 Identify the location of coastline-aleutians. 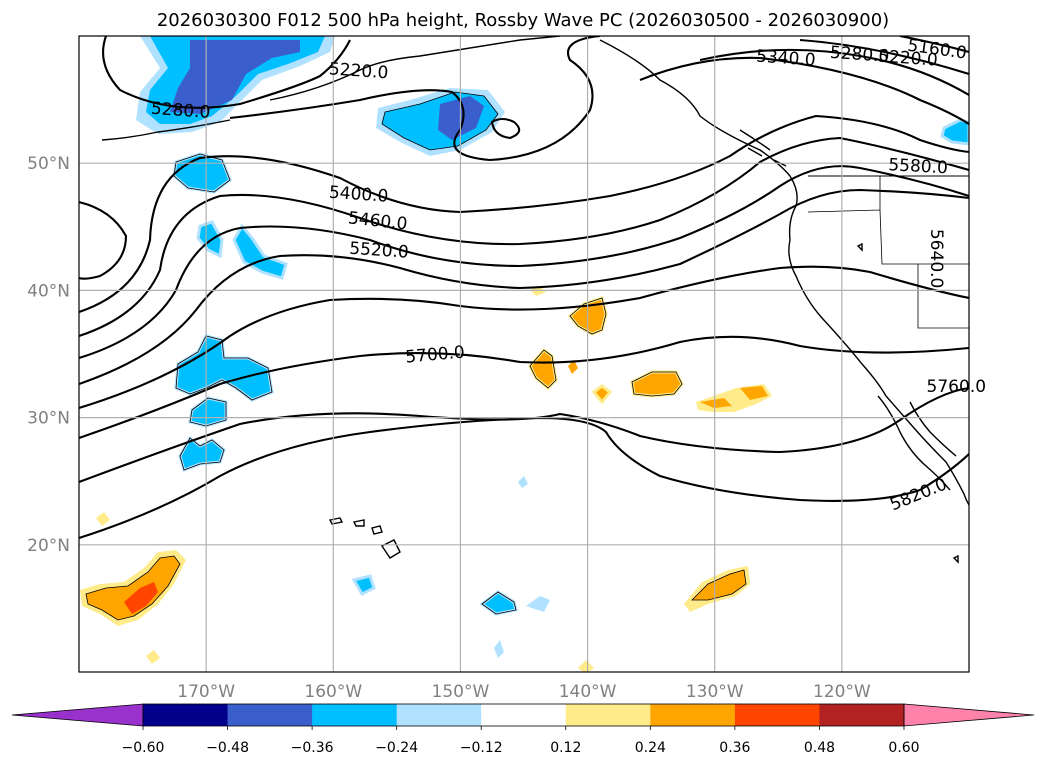
(166, 130).